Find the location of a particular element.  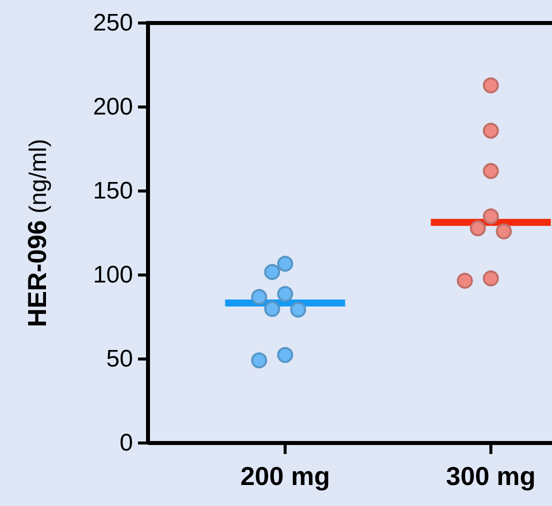

y-axis-title: HER-096 (ng/ml) is located at coordinates (37, 233).